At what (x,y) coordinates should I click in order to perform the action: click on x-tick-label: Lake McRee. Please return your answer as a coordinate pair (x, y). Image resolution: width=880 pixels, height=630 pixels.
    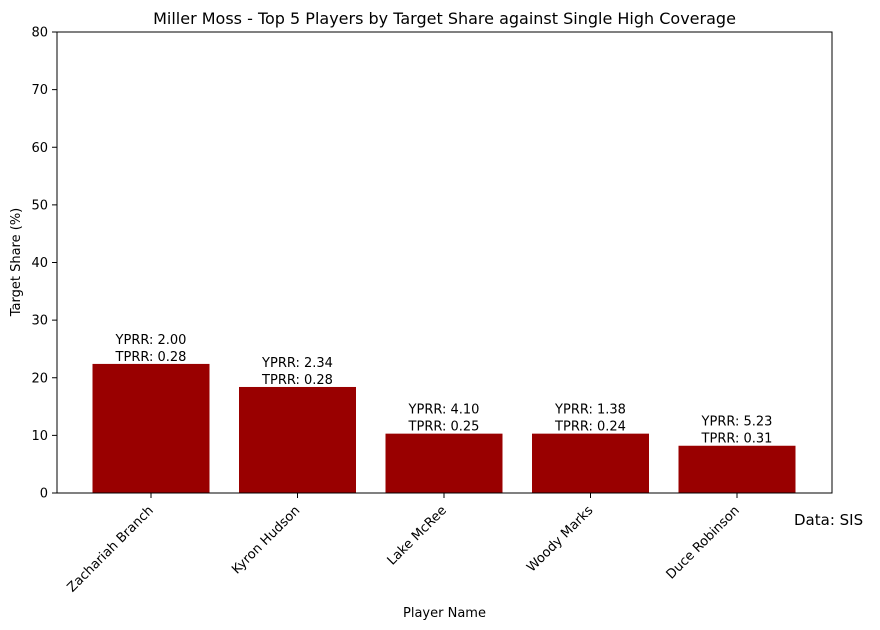
    Looking at the image, I should click on (417, 535).